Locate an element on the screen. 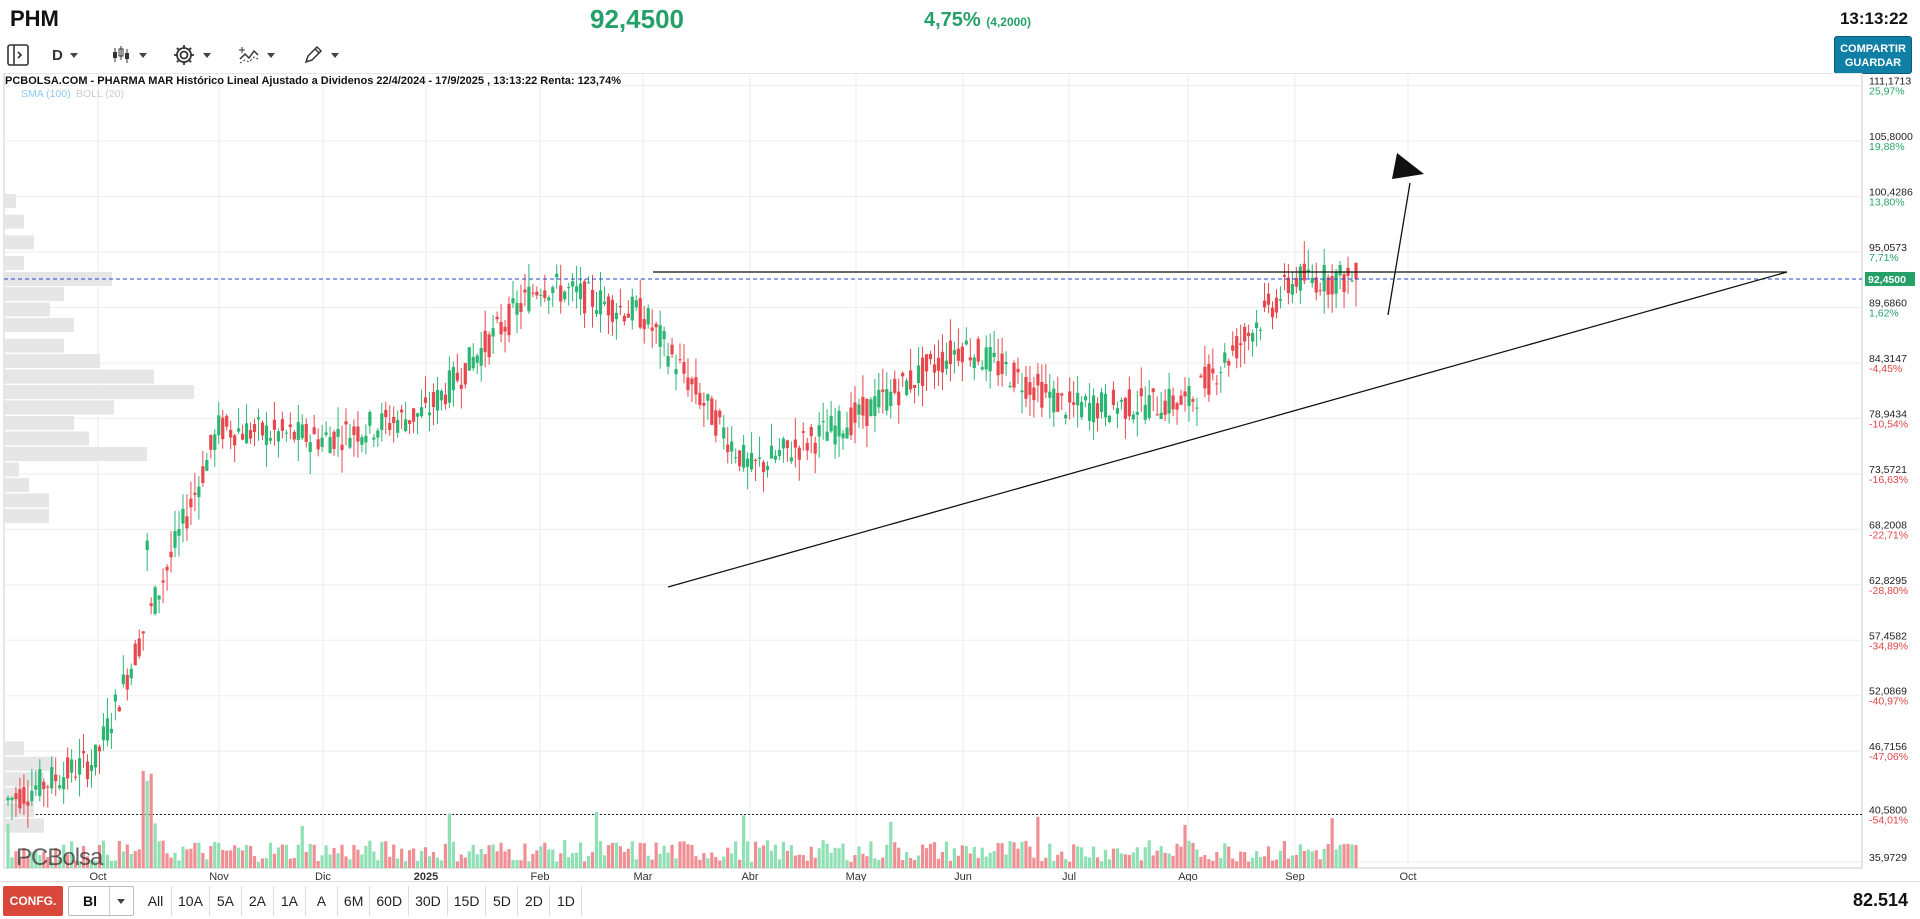 The height and width of the screenshot is (919, 1920). toggle-panel-button is located at coordinates (18, 55).